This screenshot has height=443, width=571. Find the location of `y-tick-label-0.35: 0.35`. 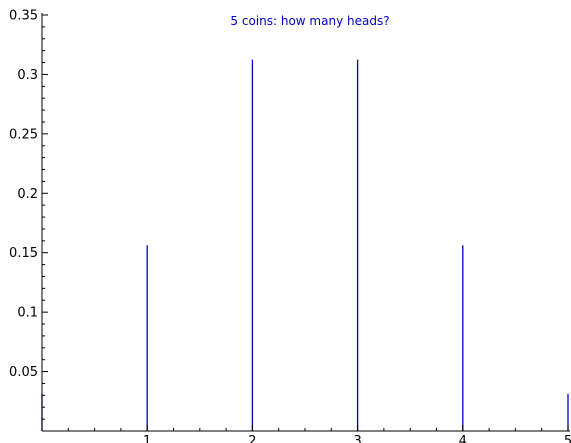

y-tick-label-0.35: 0.35 is located at coordinates (23, 16).